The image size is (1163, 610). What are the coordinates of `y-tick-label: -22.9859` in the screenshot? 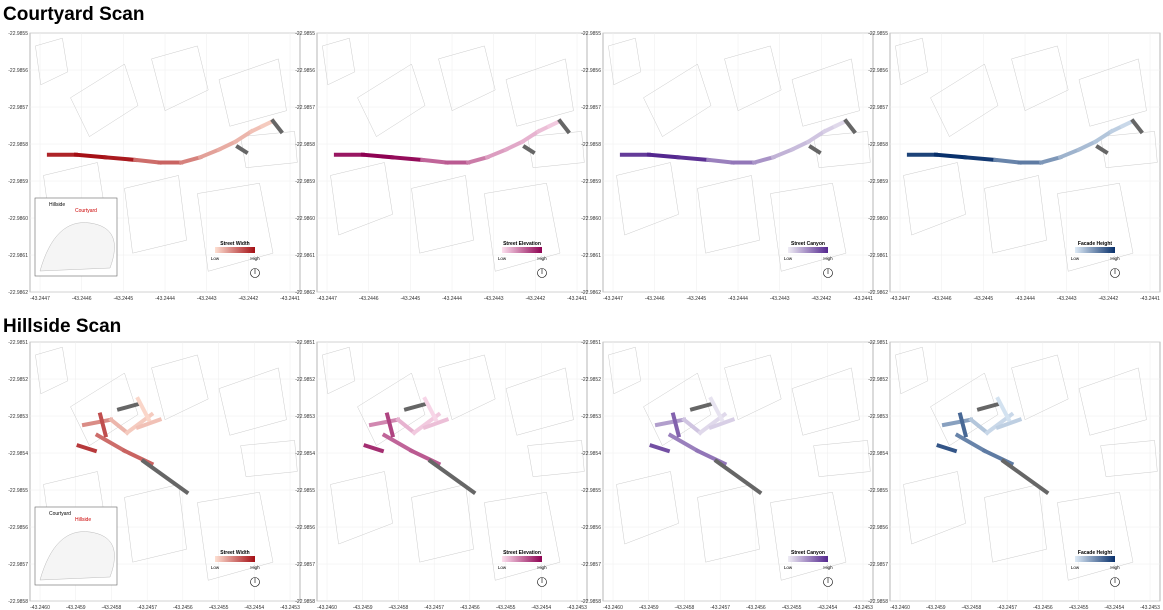 It's located at (305, 182).